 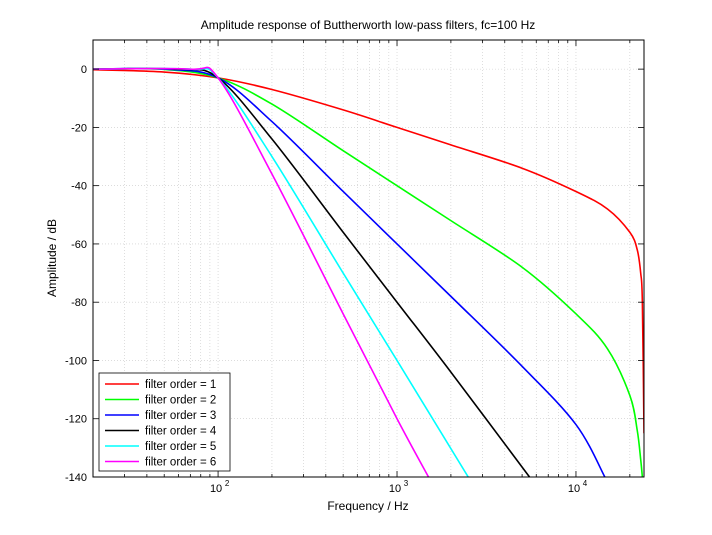 What do you see at coordinates (181, 432) in the screenshot?
I see `legend-label: filter order = 4` at bounding box center [181, 432].